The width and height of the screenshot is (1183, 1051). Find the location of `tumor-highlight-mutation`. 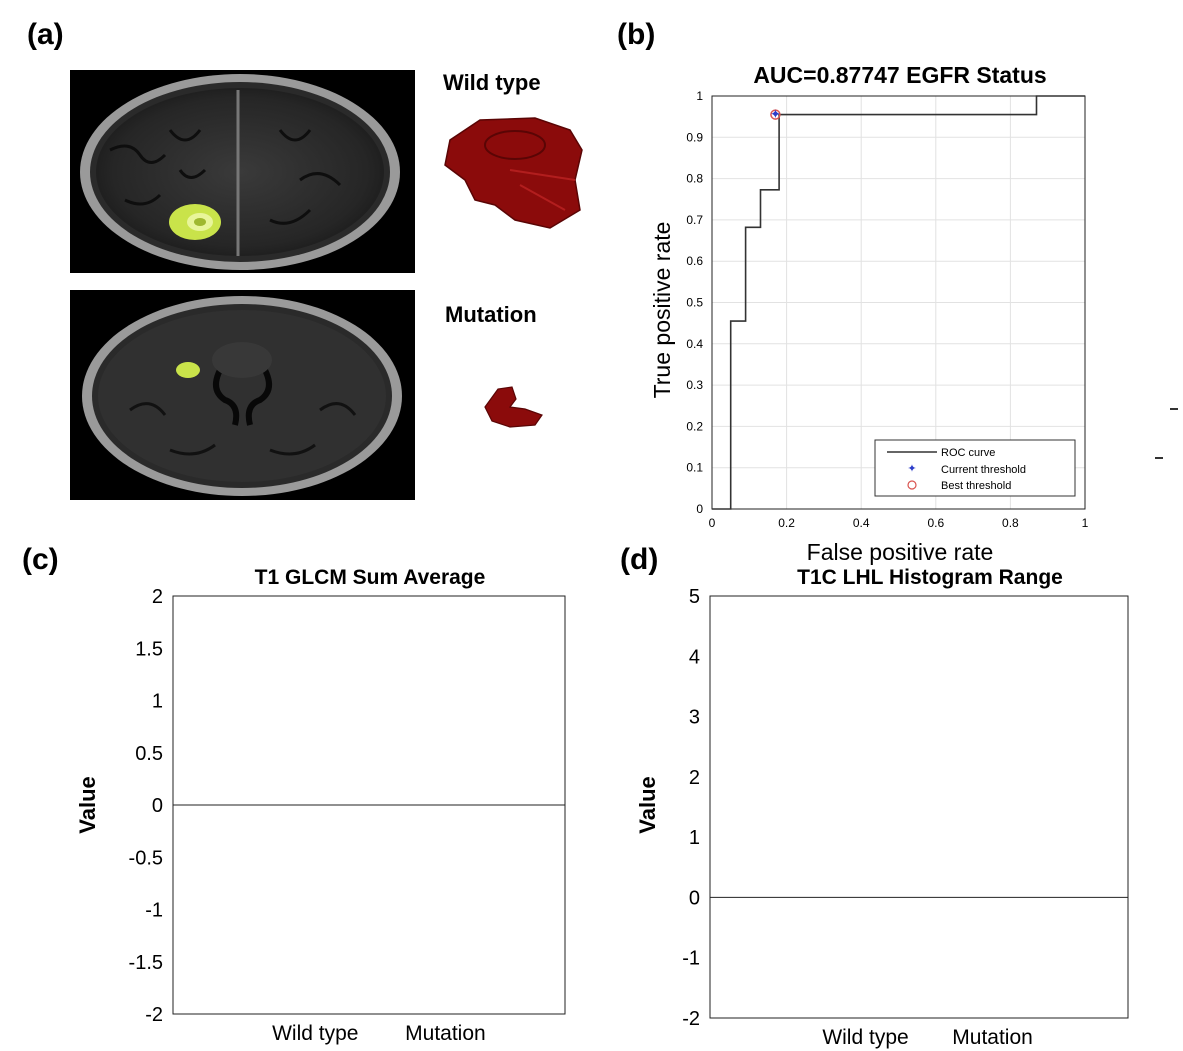

tumor-highlight-mutation is located at coordinates (188, 370).